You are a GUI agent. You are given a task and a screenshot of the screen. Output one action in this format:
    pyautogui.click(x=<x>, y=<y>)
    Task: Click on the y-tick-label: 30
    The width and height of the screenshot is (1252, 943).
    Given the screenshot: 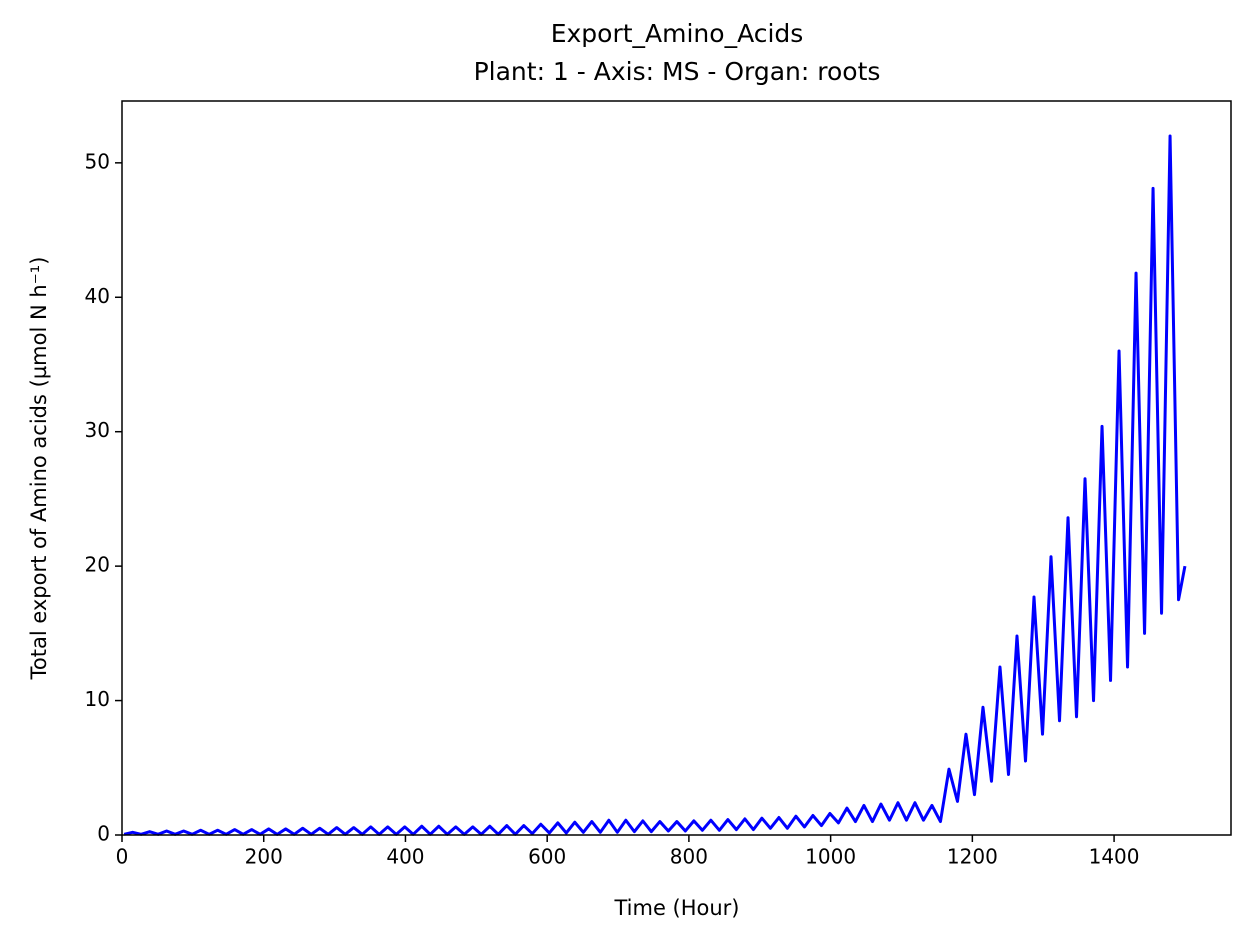 What is the action you would take?
    pyautogui.click(x=97, y=430)
    